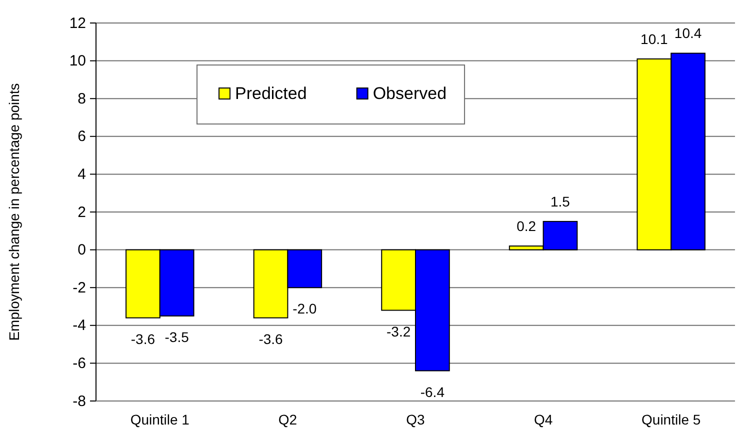 The width and height of the screenshot is (736, 439). Describe the element at coordinates (79, 287) in the screenshot. I see `y-tick-label: -2` at that location.